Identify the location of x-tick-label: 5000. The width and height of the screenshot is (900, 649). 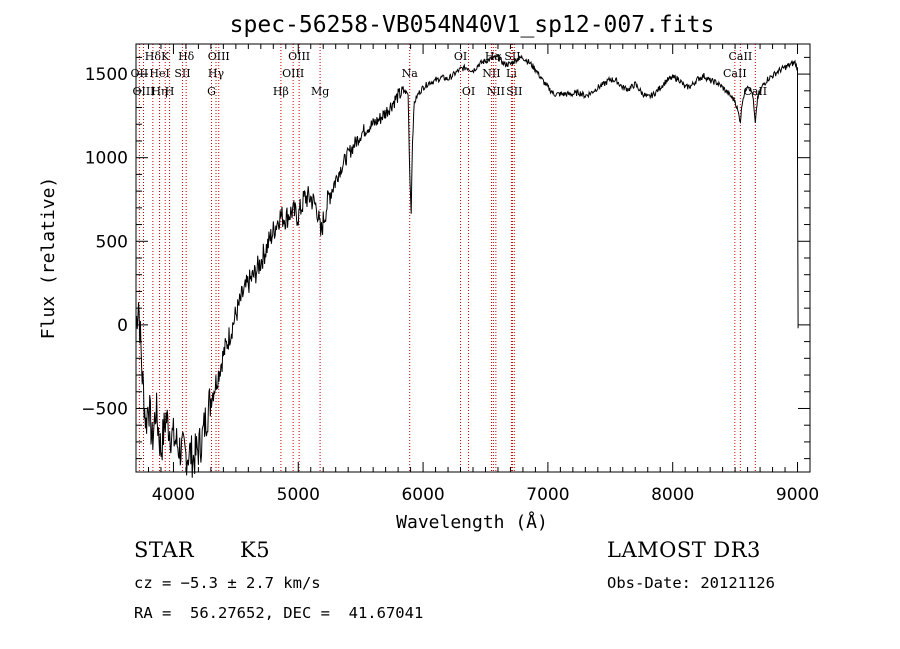
(298, 495).